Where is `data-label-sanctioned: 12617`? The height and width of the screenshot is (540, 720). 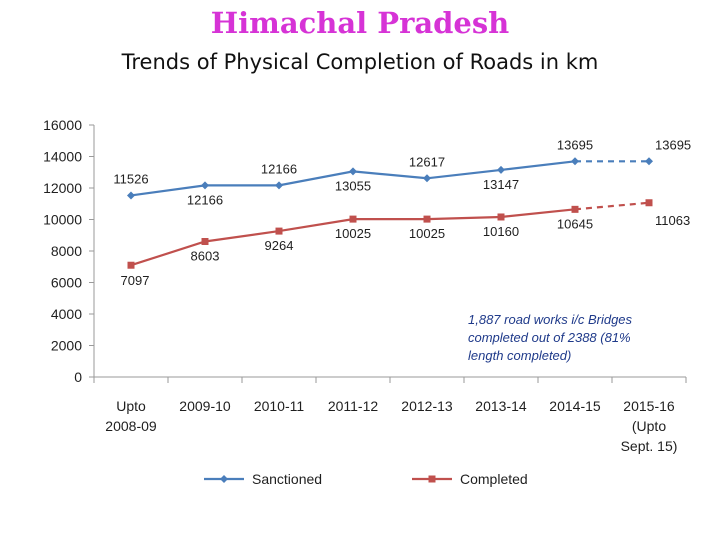 data-label-sanctioned: 12617 is located at coordinates (427, 161).